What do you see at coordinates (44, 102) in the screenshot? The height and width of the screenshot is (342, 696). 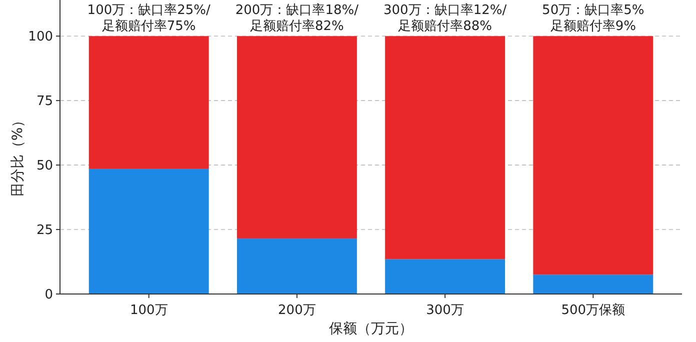 I see `y-tick-label: 75` at bounding box center [44, 102].